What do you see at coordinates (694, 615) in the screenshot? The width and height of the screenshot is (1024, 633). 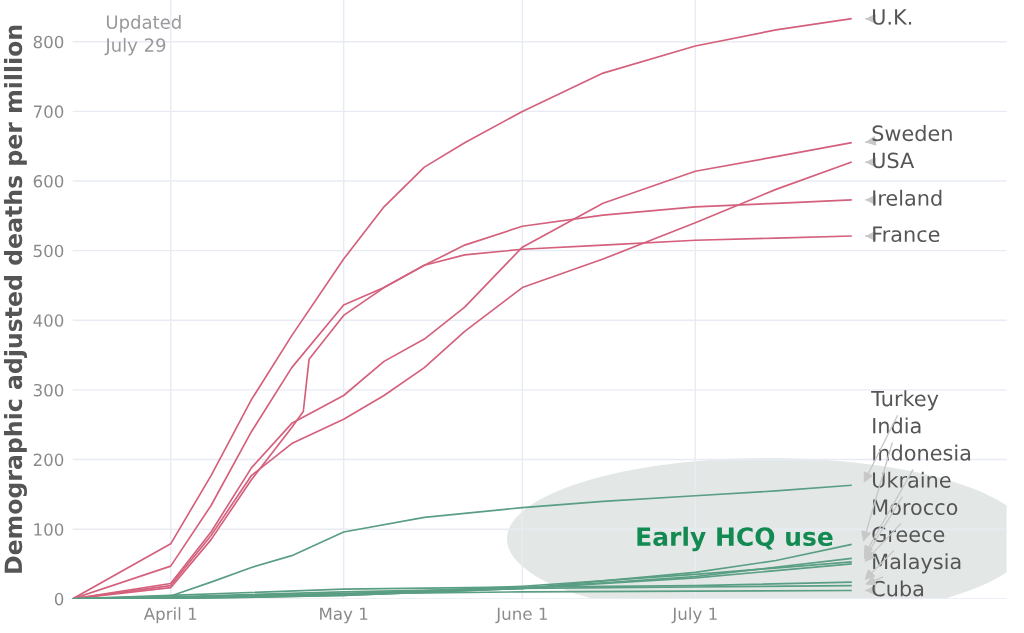 I see `x-tick-label: July 1` at bounding box center [694, 615].